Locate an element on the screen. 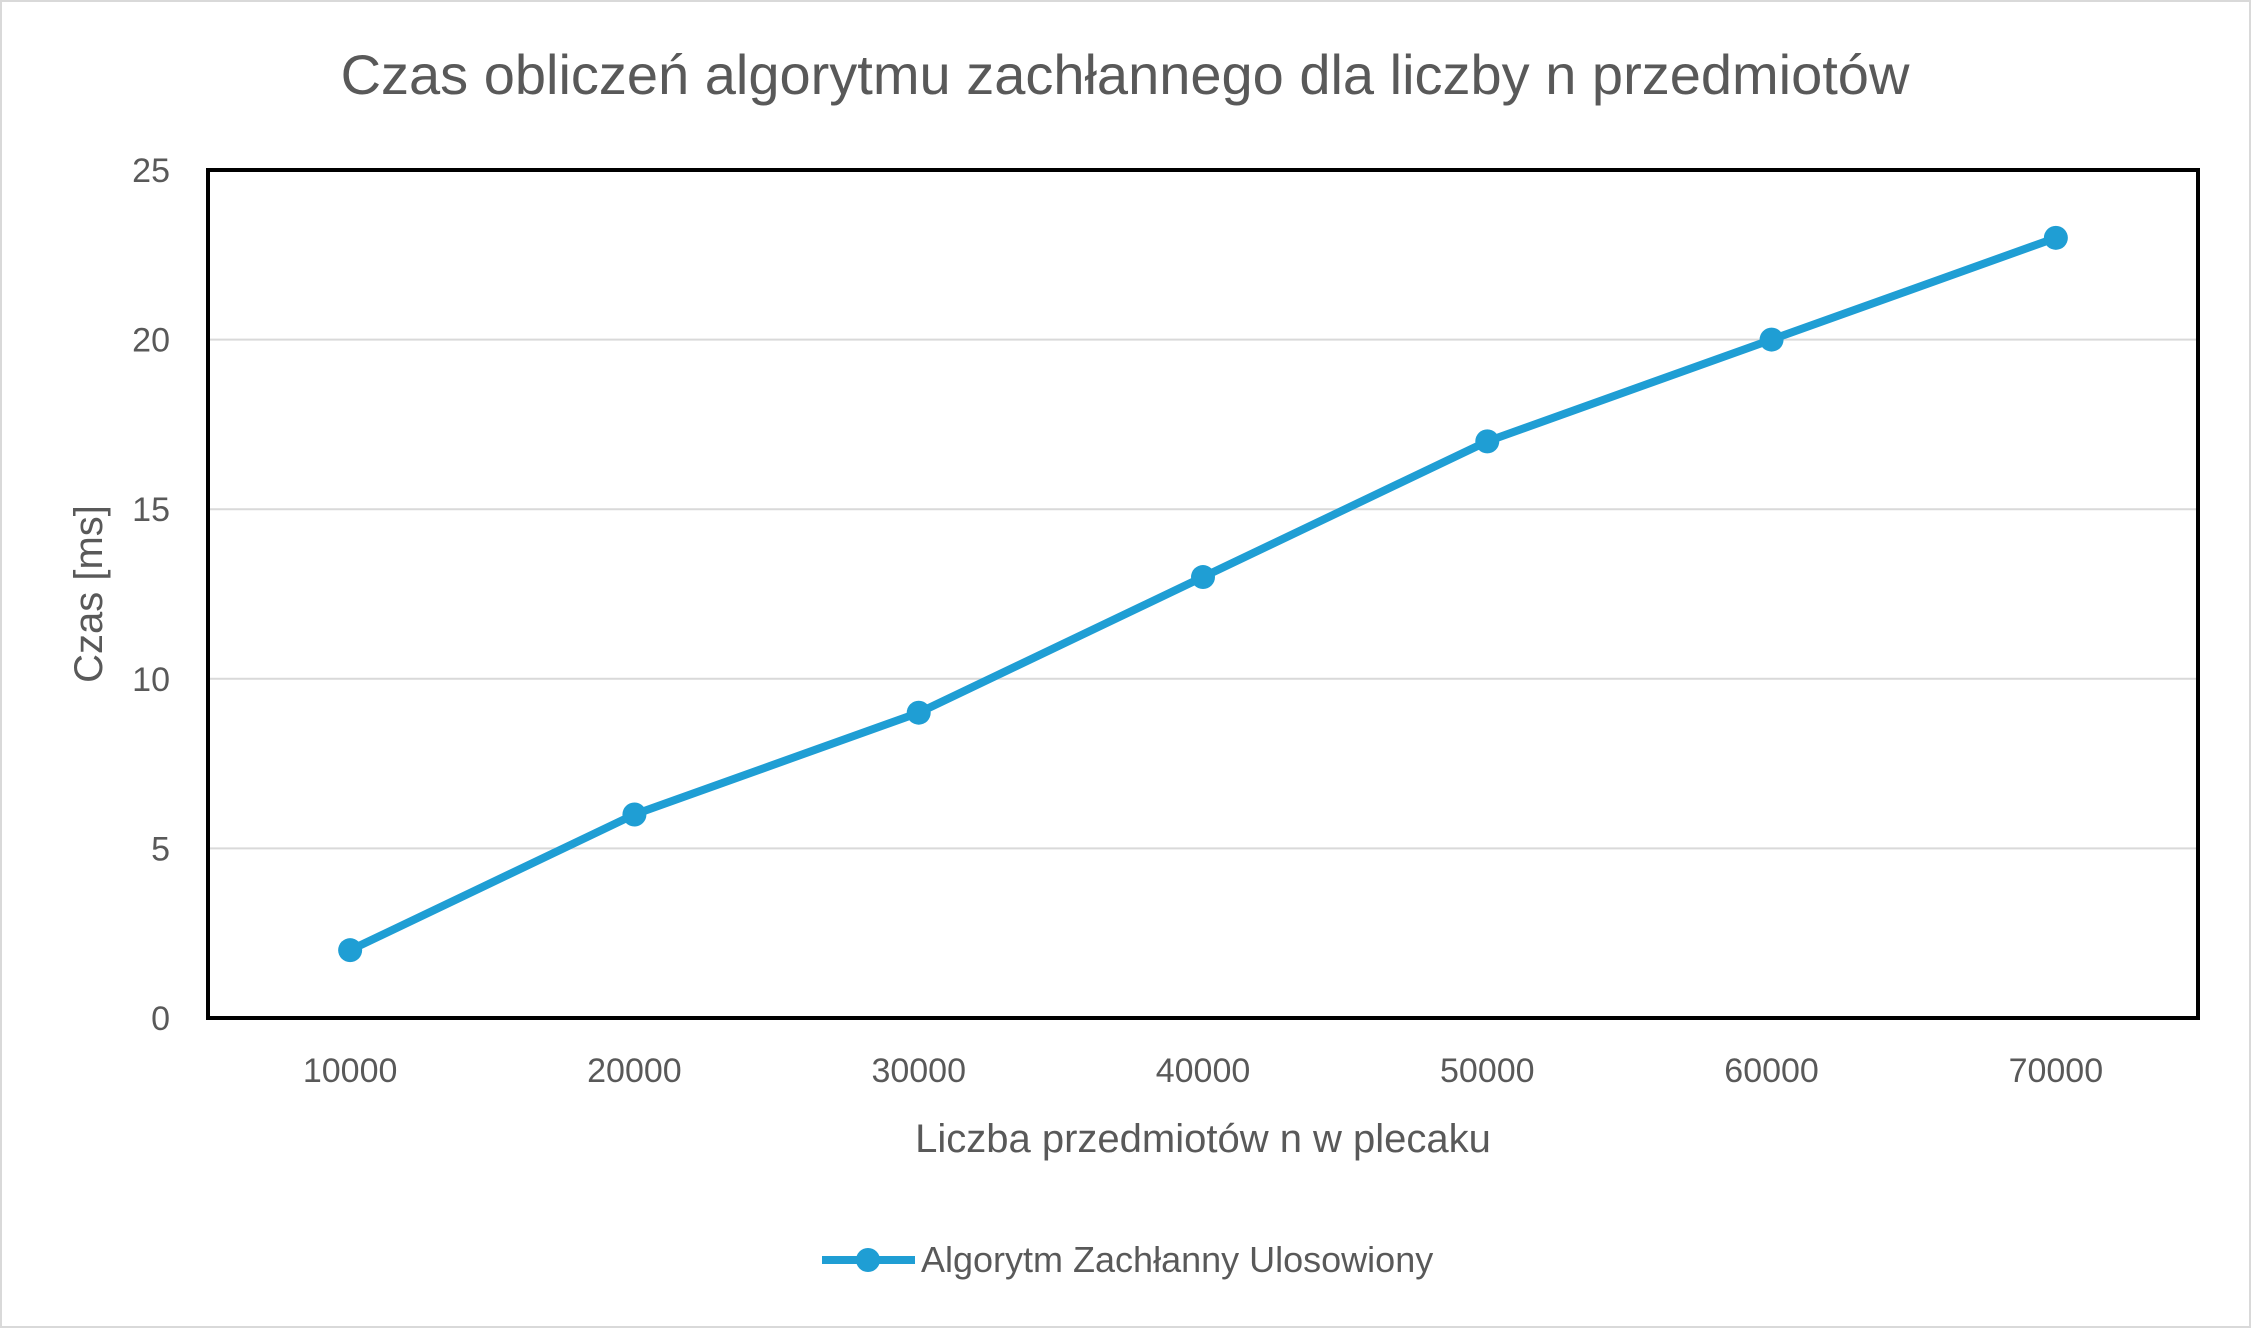 This screenshot has height=1328, width=2251. y-tick-label: 5 is located at coordinates (160, 849).